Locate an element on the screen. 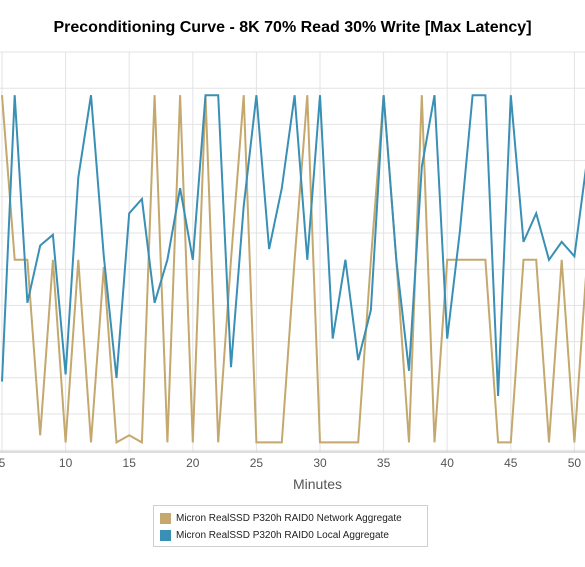 Image resolution: width=585 pixels, height=567 pixels. x-tick-labels: 5 10 15 20 25 30 35 40 45 50 is located at coordinates (290, 463).